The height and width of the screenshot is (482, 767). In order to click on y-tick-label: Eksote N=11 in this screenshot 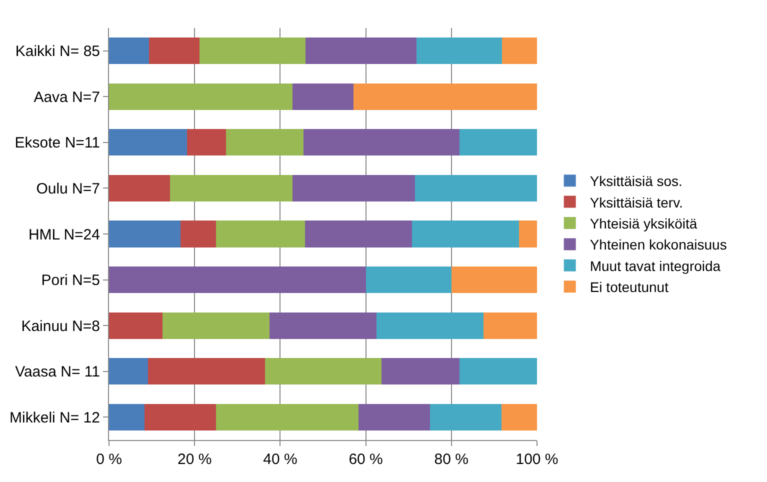, I will do `click(57, 143)`.